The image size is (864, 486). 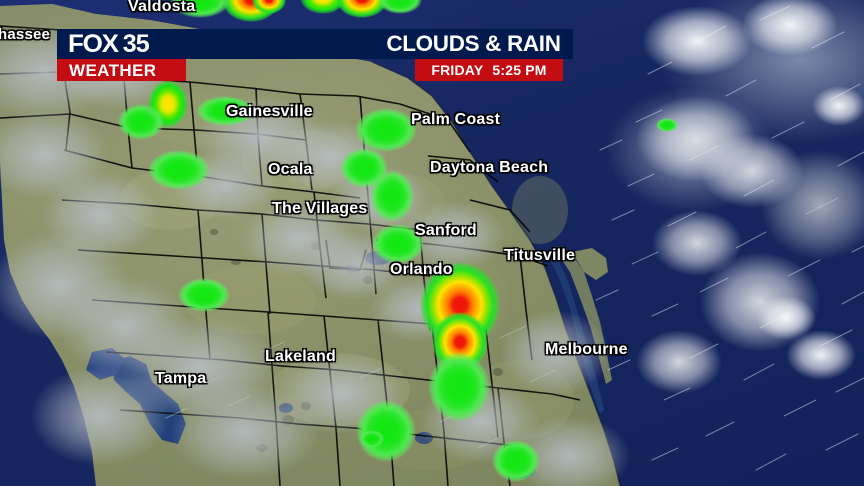 What do you see at coordinates (586, 349) in the screenshot?
I see `city-label-melbourne: Melbourne` at bounding box center [586, 349].